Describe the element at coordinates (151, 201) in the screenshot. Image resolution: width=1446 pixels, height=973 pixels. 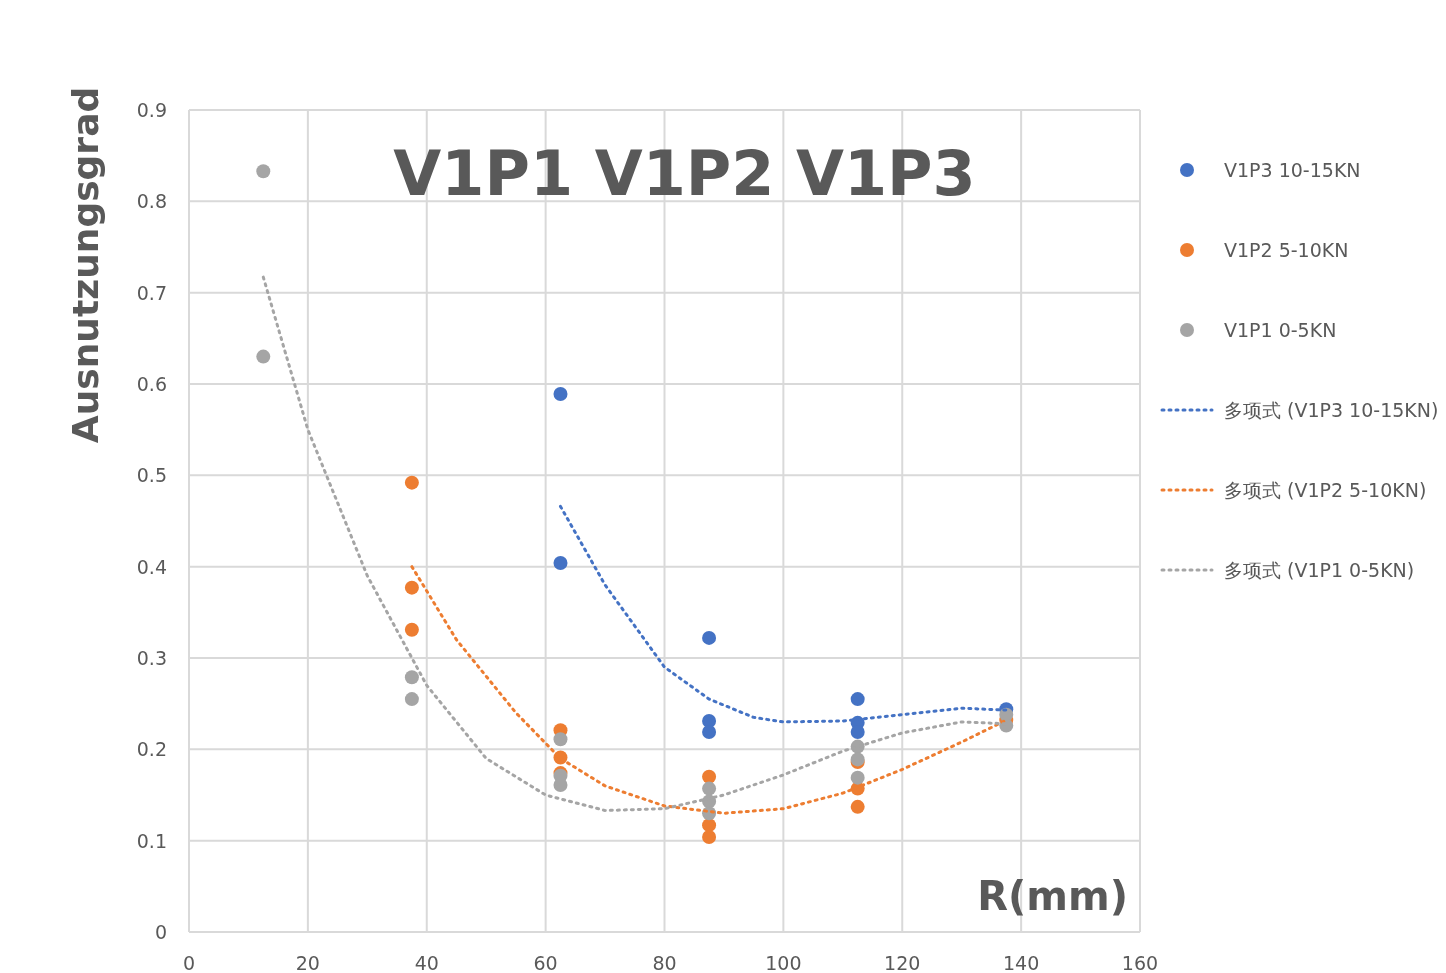
I see `y-tick-label: 0.8` at that location.